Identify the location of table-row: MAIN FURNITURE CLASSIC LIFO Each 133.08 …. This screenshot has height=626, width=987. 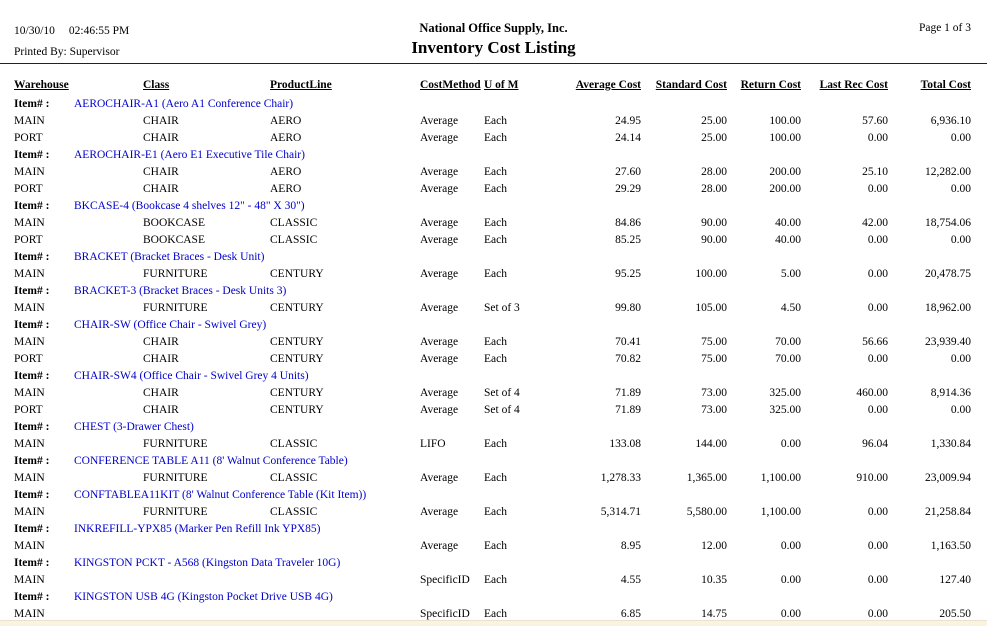
(493, 444).